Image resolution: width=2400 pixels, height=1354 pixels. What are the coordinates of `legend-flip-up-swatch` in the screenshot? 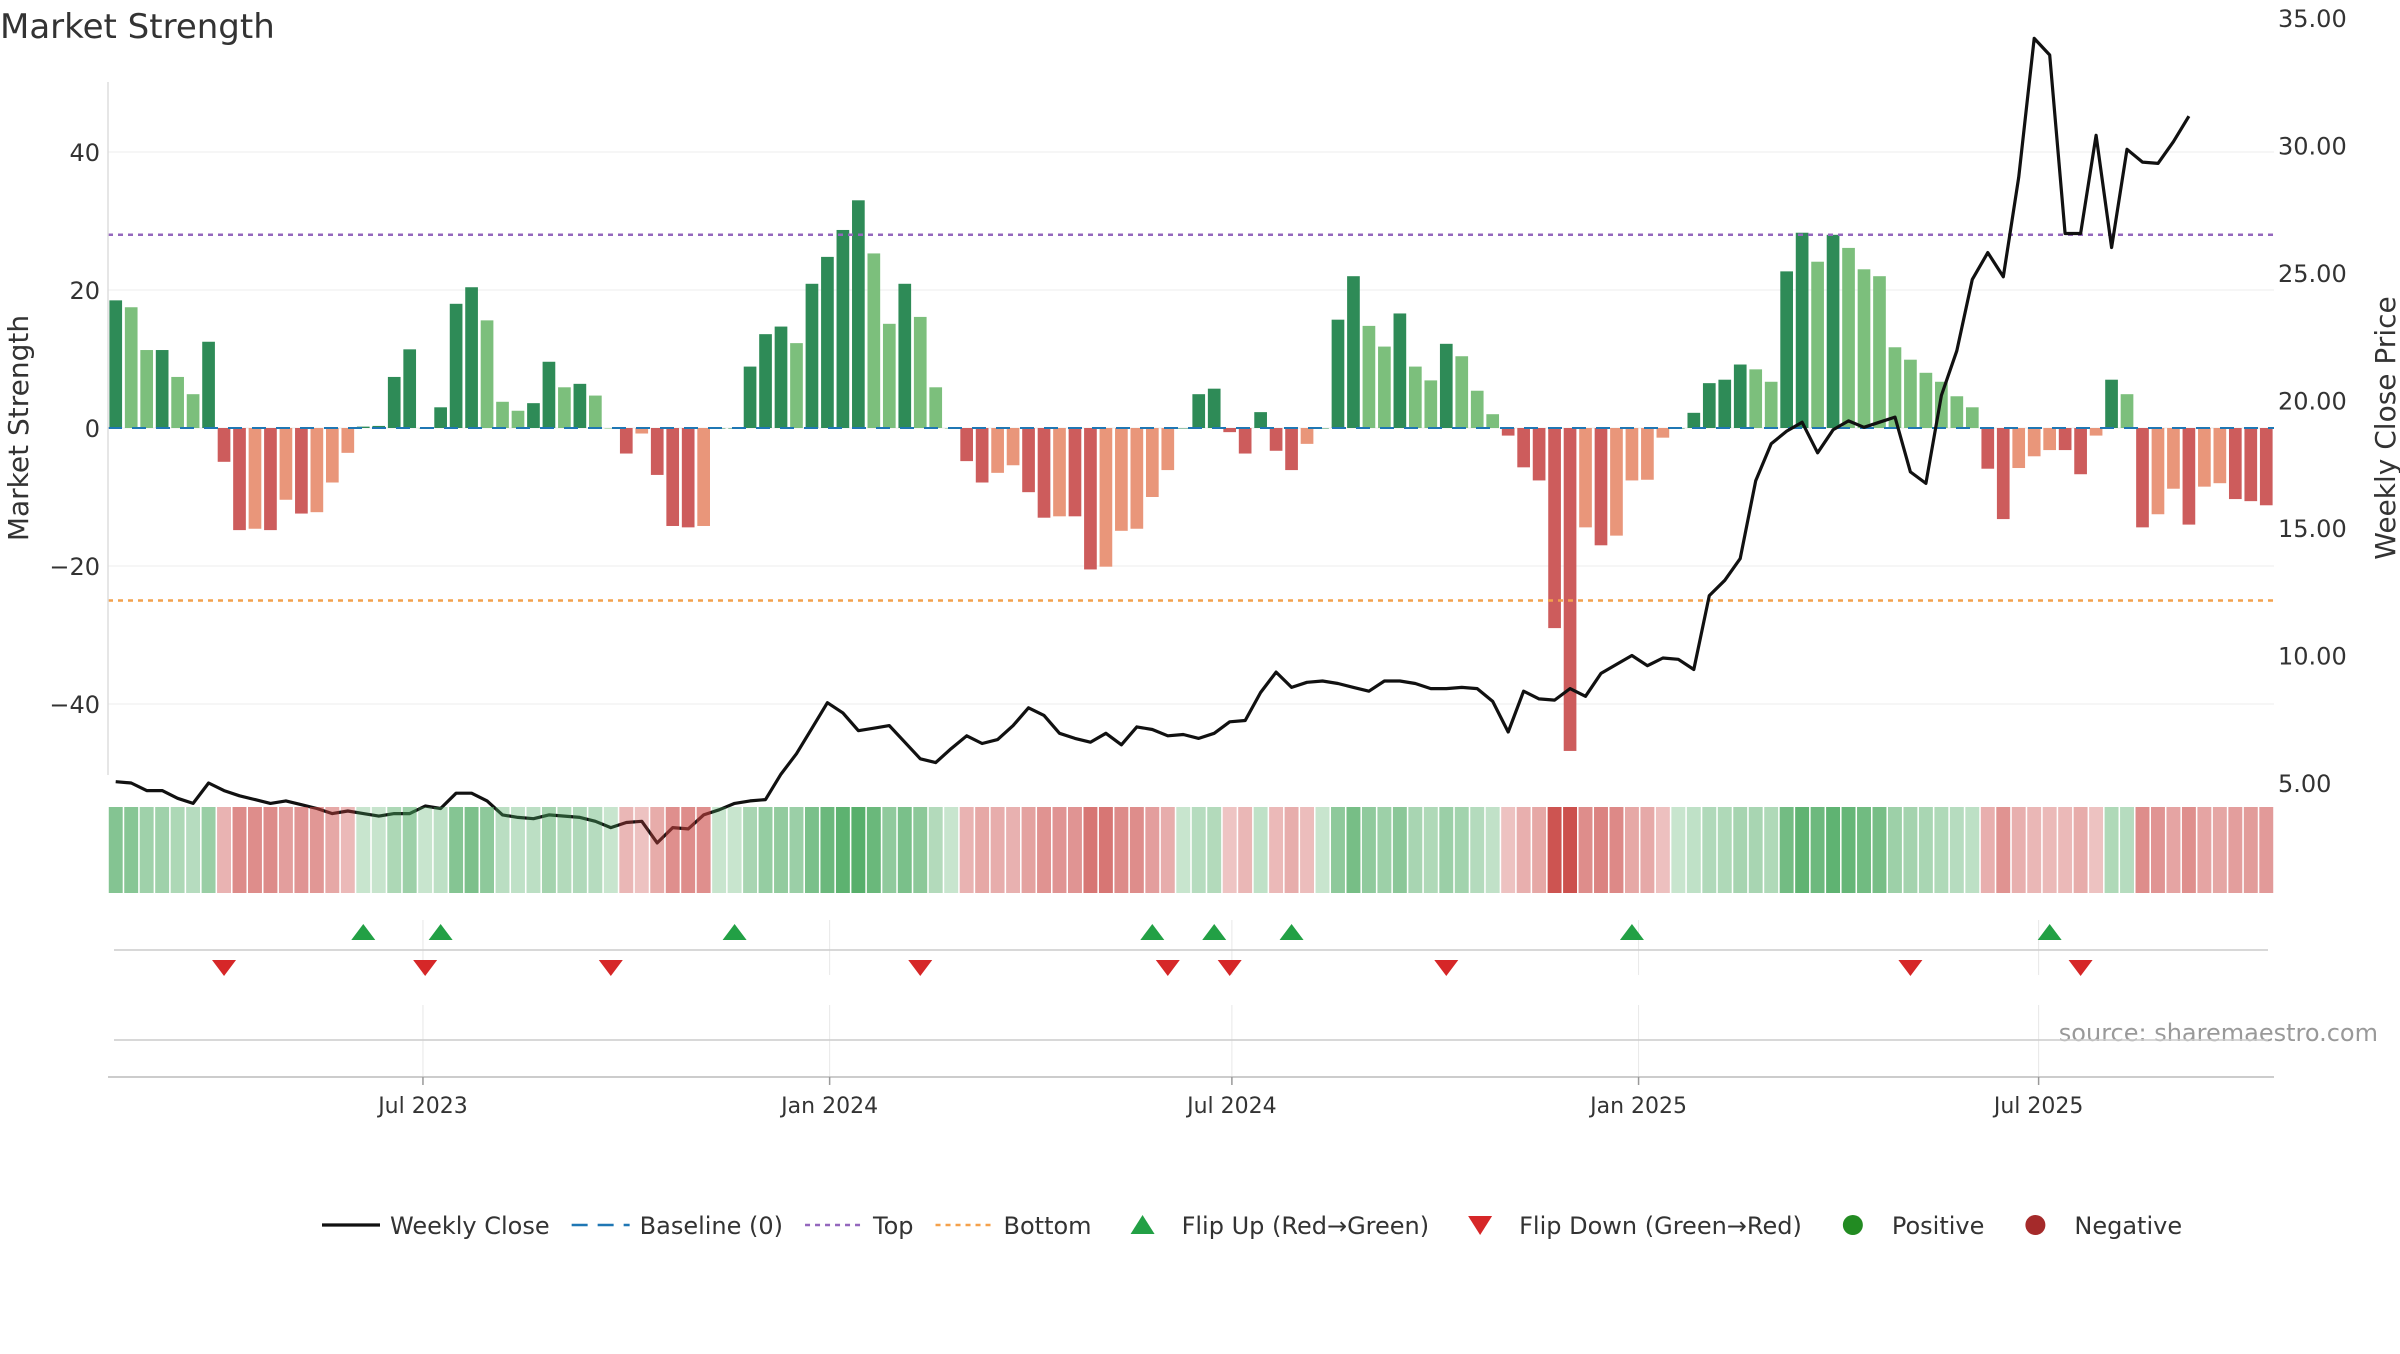 It's located at (1142, 1224).